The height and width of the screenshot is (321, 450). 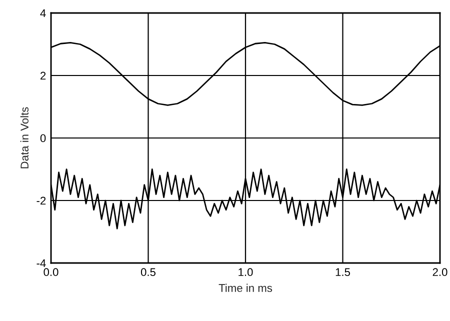 What do you see at coordinates (41, 200) in the screenshot?
I see `y-tick-label: -2` at bounding box center [41, 200].